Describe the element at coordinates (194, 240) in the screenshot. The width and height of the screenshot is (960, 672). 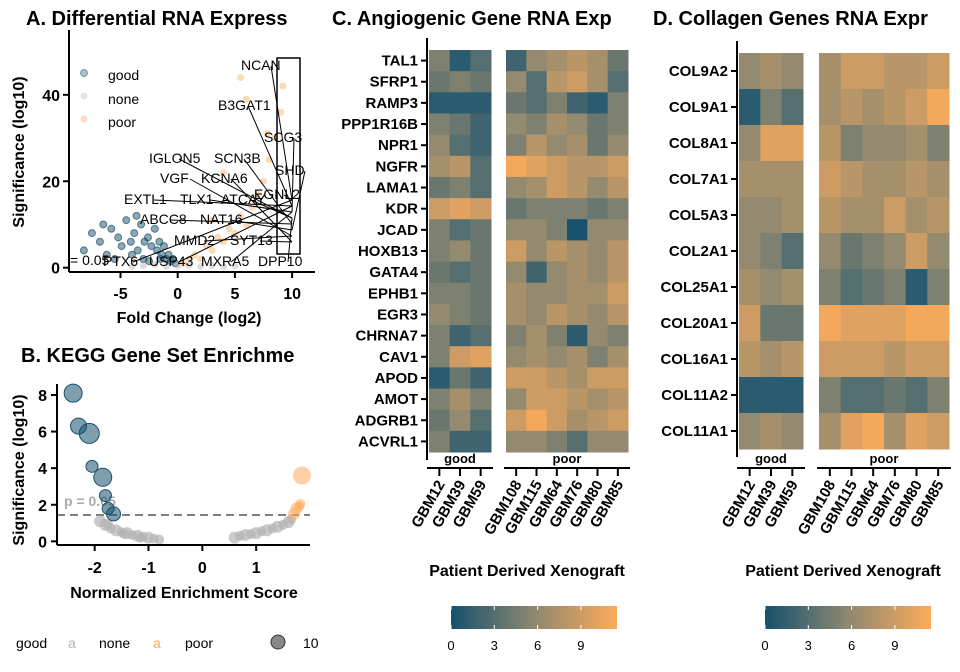
I see `gene-label: MMD2` at that location.